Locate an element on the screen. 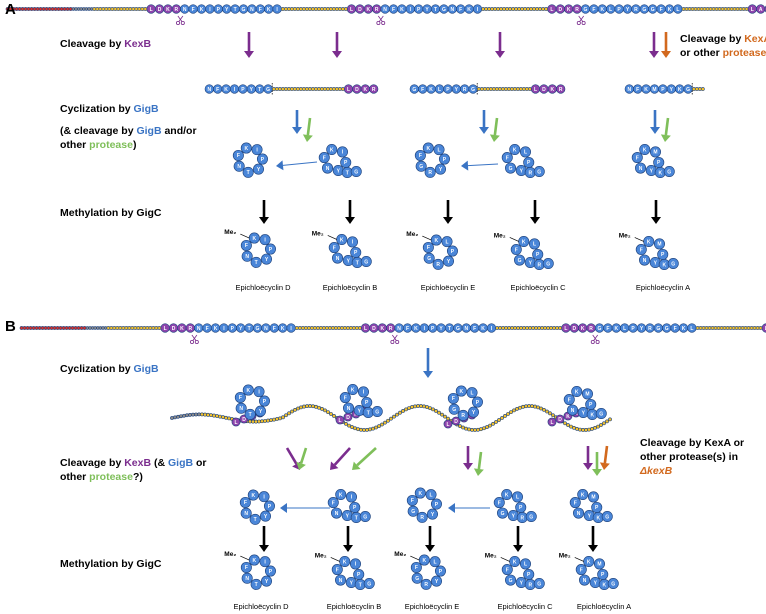 The height and width of the screenshot is (614, 766). product-label-a-c: Epichloëcyclin C is located at coordinates (538, 287).